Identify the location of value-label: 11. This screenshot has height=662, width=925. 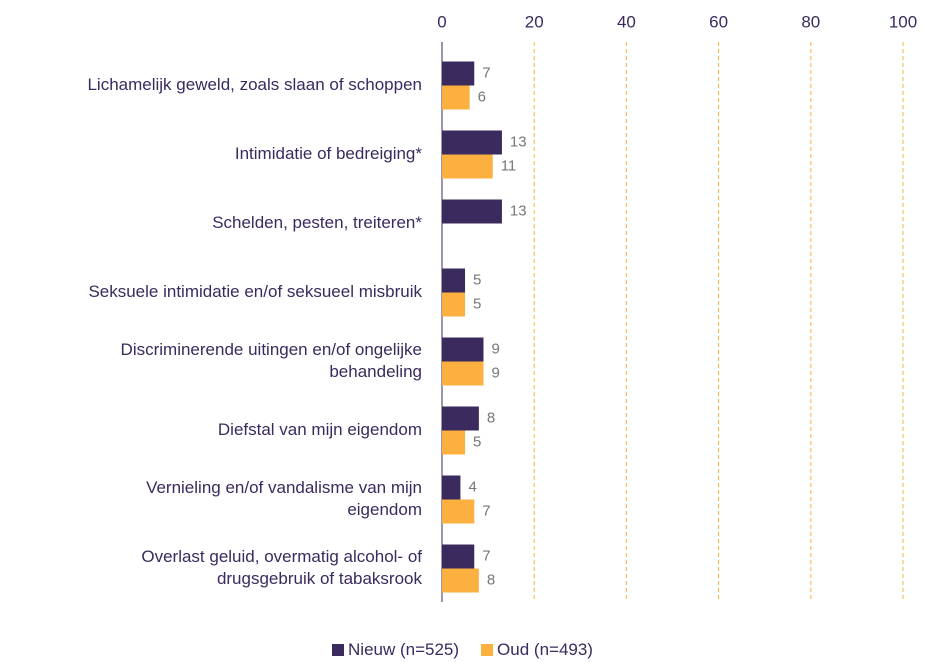
(509, 165).